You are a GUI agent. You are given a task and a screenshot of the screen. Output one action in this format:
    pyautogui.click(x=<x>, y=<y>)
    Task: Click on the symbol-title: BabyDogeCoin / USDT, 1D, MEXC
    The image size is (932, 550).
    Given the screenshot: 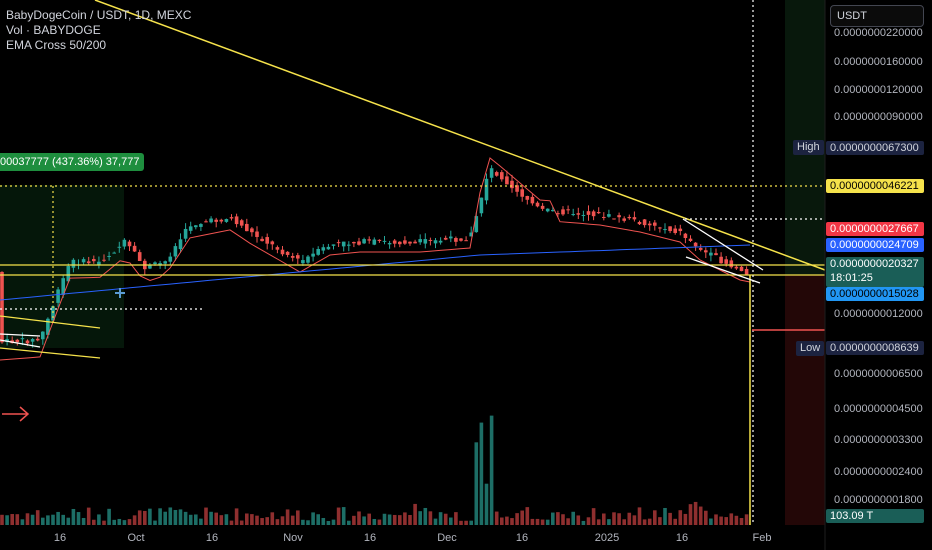 What is the action you would take?
    pyautogui.click(x=99, y=15)
    